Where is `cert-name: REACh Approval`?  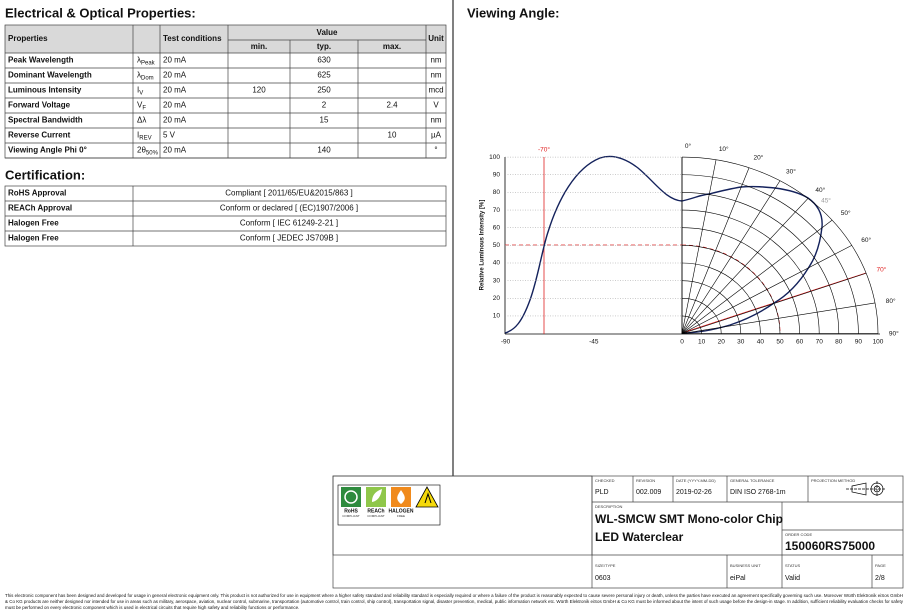 cert-name: REACh Approval is located at coordinates (40, 208).